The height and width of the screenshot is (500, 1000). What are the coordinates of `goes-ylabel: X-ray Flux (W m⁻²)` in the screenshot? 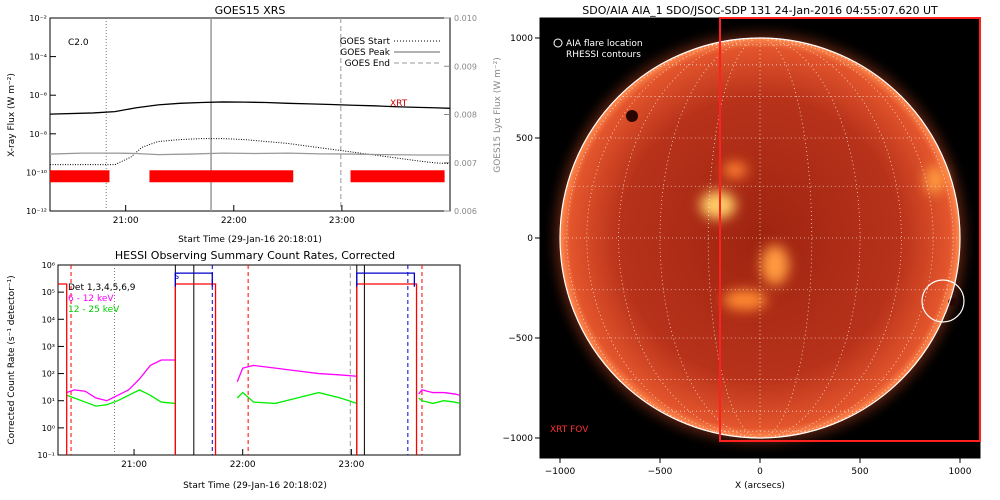 It's located at (12, 115).